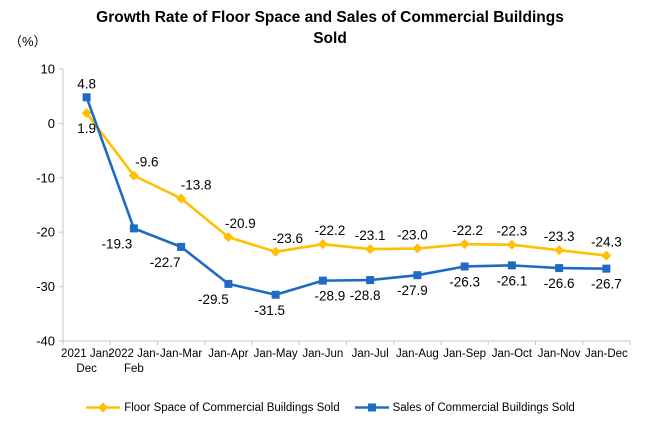  I want to click on data-label: -23.6, so click(287, 238).